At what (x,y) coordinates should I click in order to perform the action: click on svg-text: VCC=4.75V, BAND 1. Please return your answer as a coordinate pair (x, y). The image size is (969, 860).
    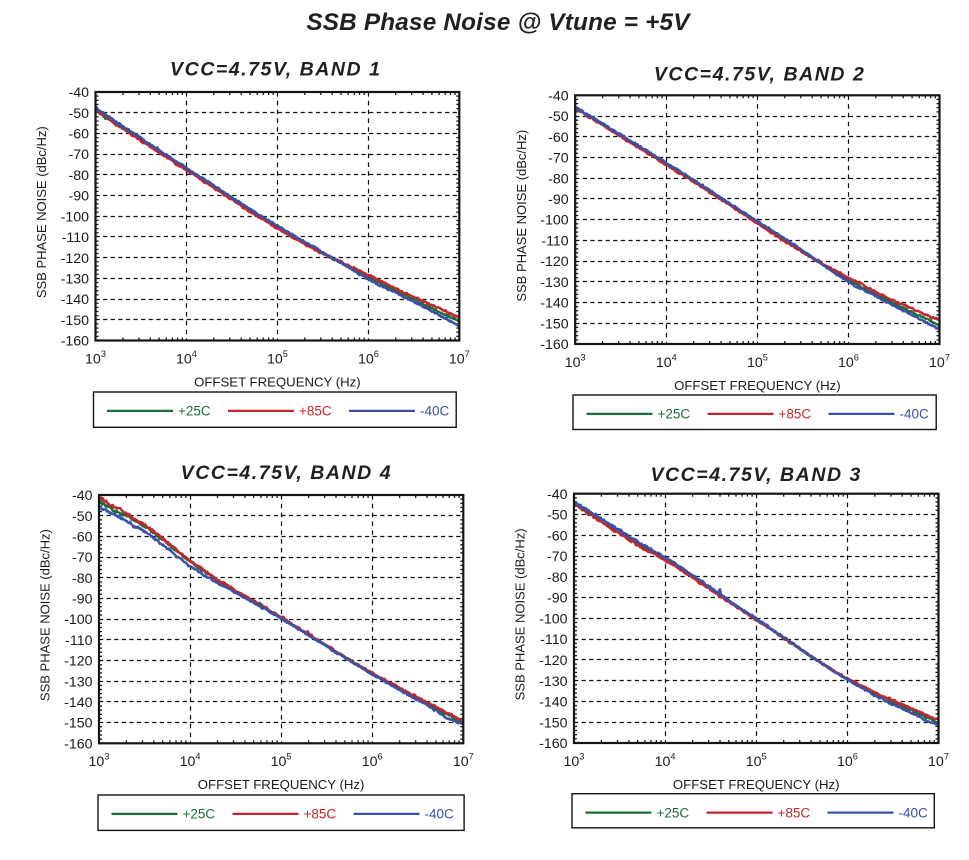
    Looking at the image, I should click on (276, 69).